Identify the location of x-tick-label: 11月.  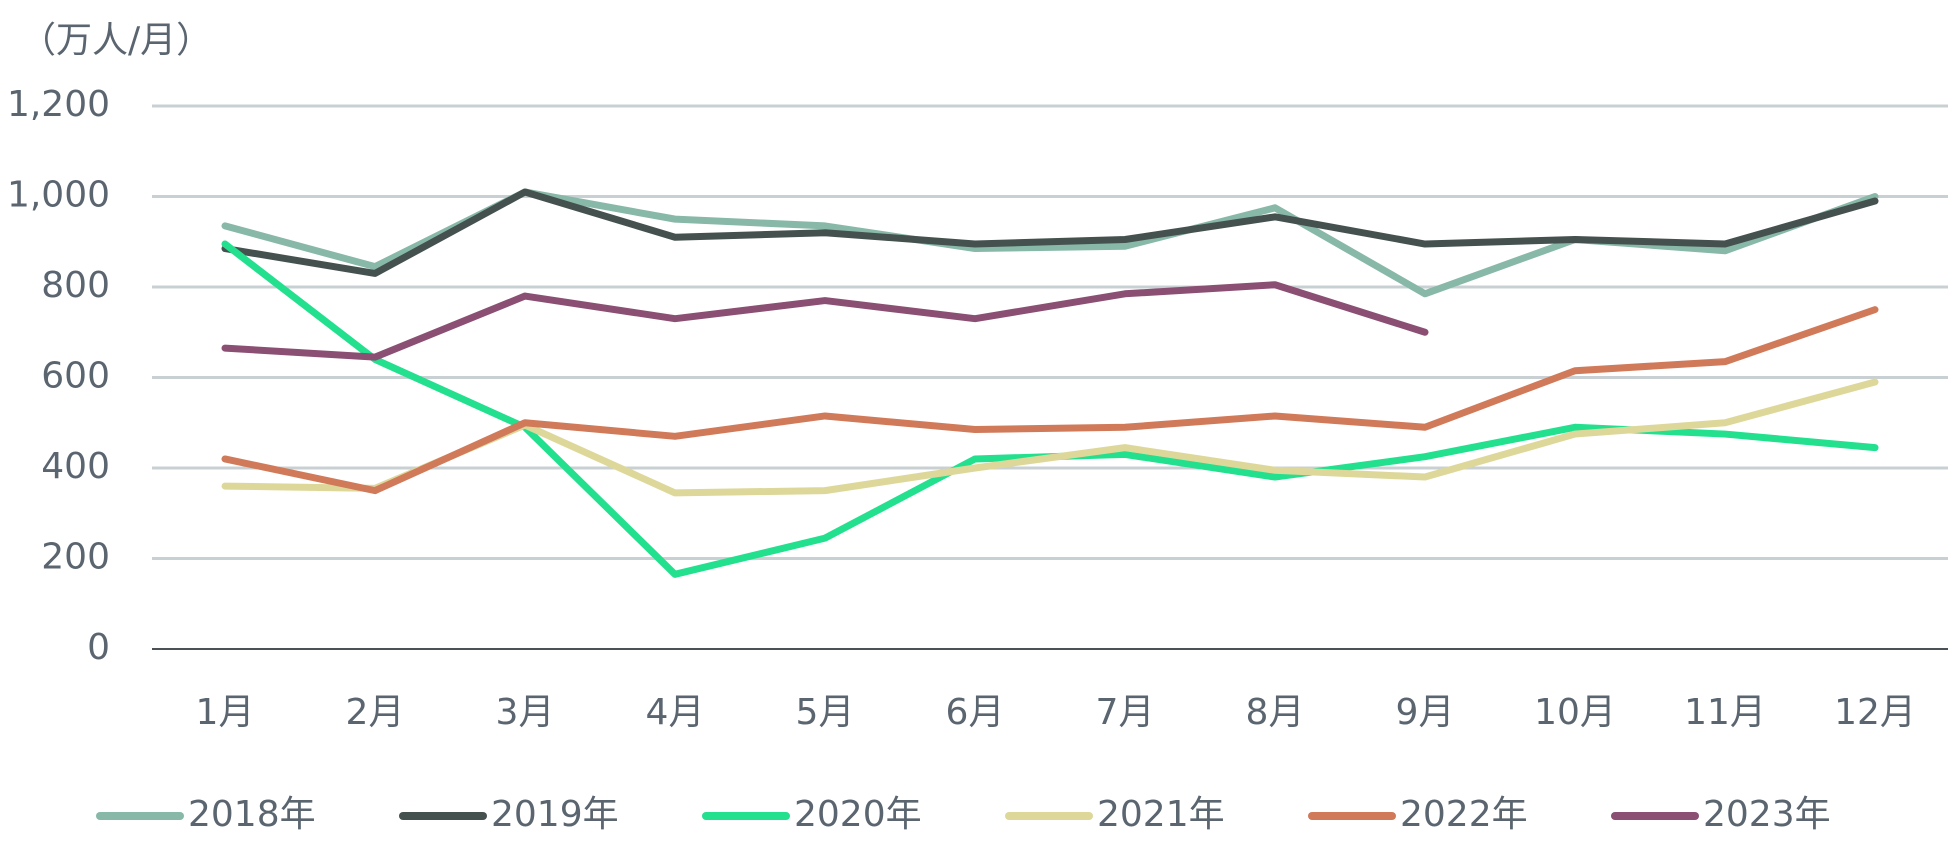
(1725, 712).